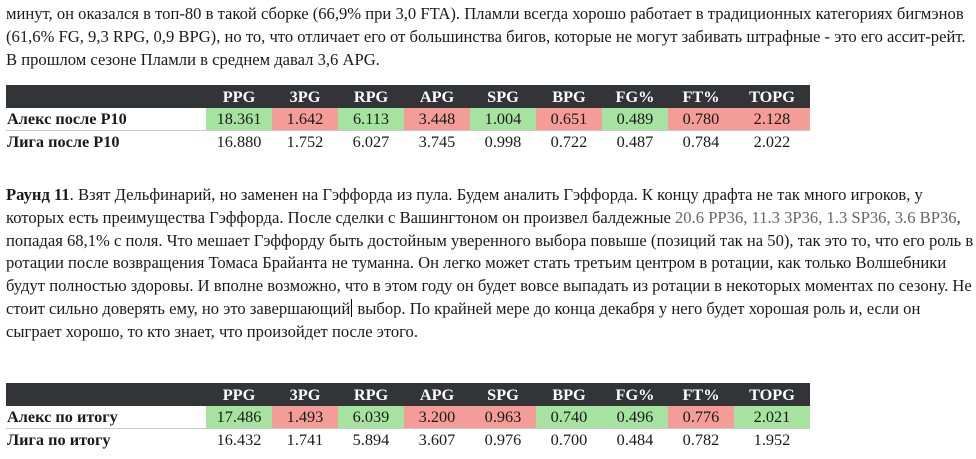 This screenshot has height=459, width=976. Describe the element at coordinates (772, 417) in the screenshot. I see `table-cell: 2.021` at that location.